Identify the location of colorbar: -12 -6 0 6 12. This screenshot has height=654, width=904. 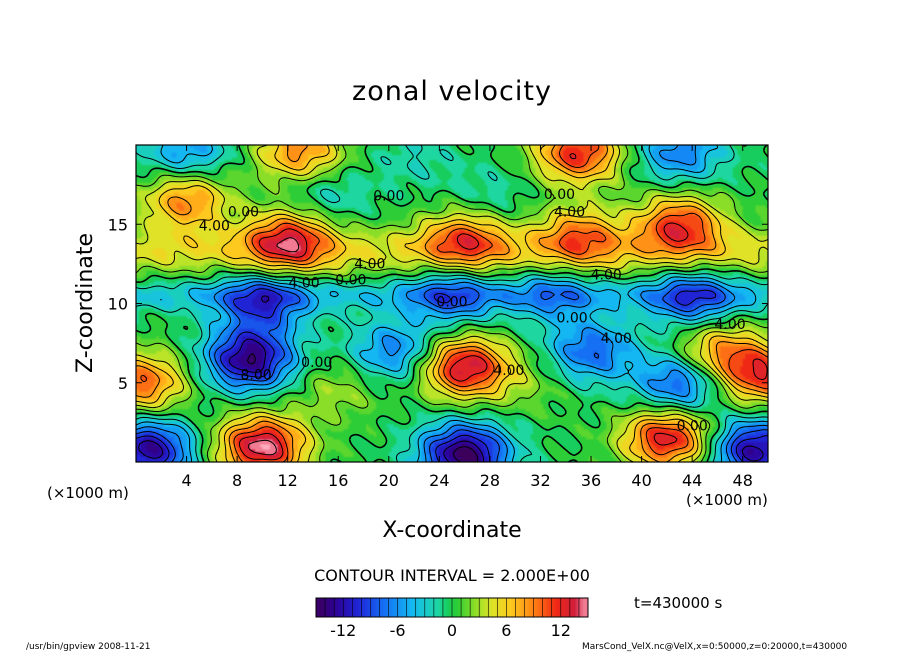
(452, 618).